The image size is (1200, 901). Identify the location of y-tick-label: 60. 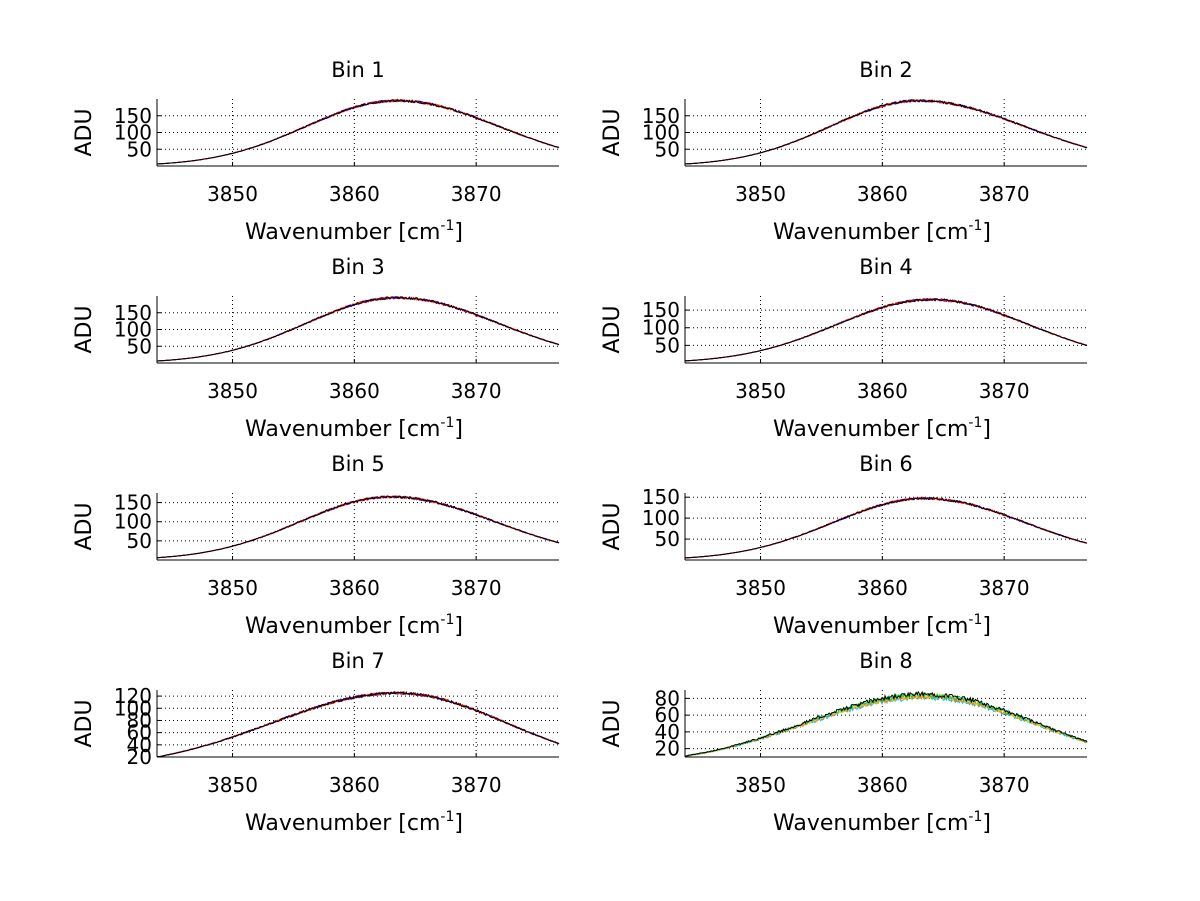
(139, 733).